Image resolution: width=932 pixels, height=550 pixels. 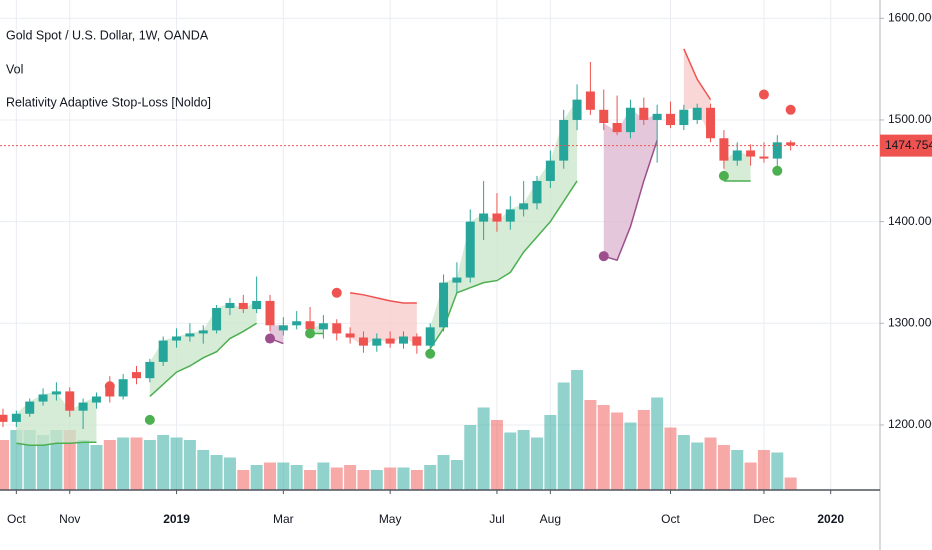 What do you see at coordinates (763, 519) in the screenshot?
I see `x-tick-label: Dec` at bounding box center [763, 519].